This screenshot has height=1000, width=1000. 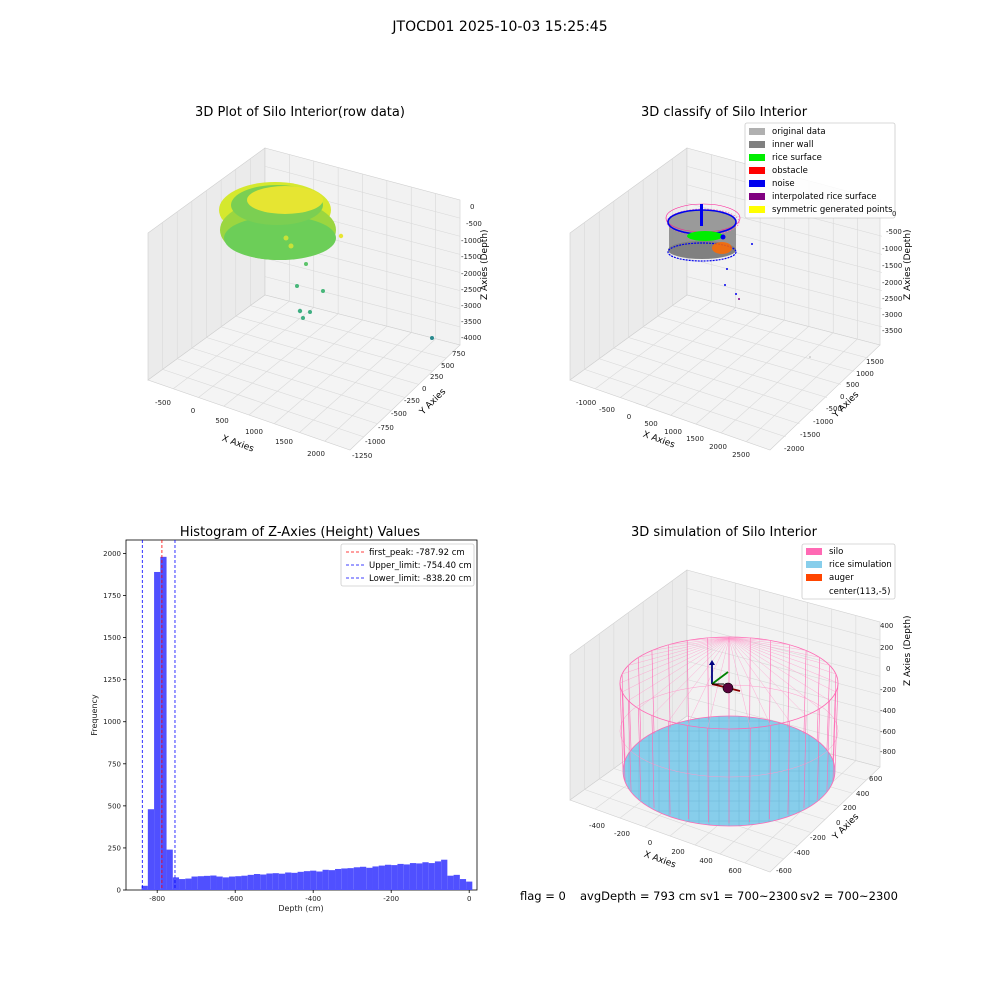 I want to click on raw-ztick: -2000, so click(x=471, y=274).